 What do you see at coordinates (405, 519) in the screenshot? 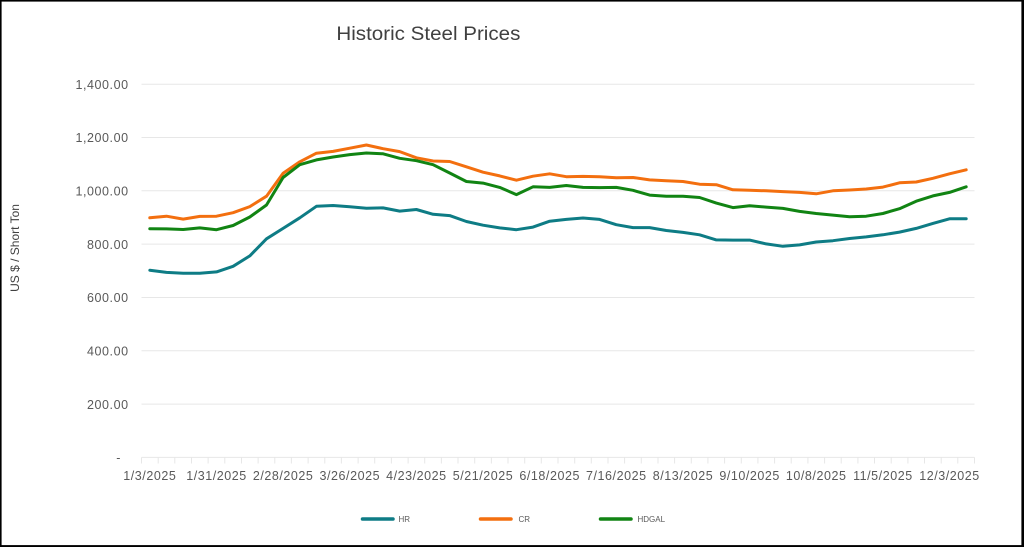
I see `svg-text: HR` at bounding box center [405, 519].